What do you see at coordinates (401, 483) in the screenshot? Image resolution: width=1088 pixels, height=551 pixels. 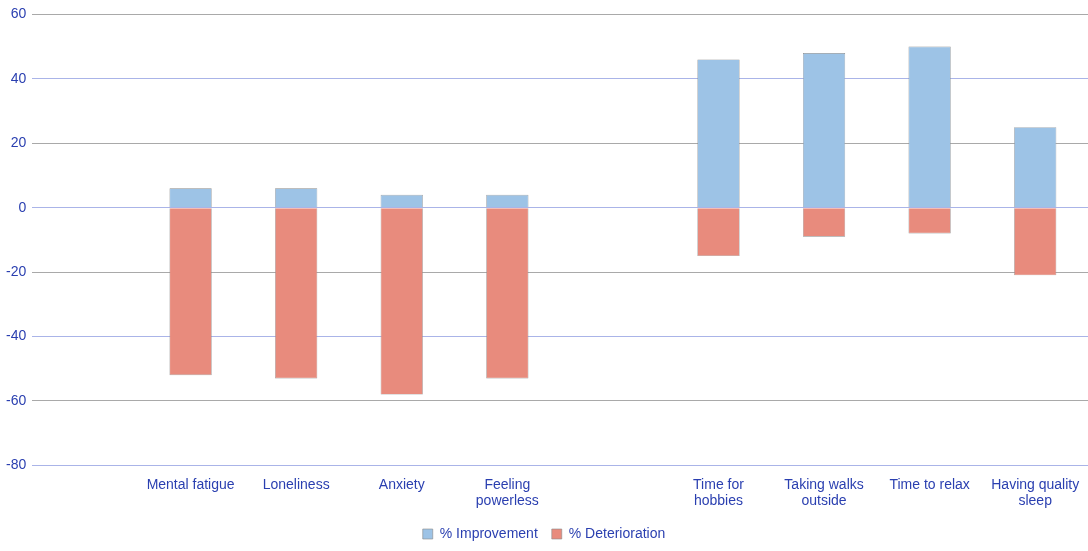 I see `x-tick-label: Anxiety` at bounding box center [401, 483].